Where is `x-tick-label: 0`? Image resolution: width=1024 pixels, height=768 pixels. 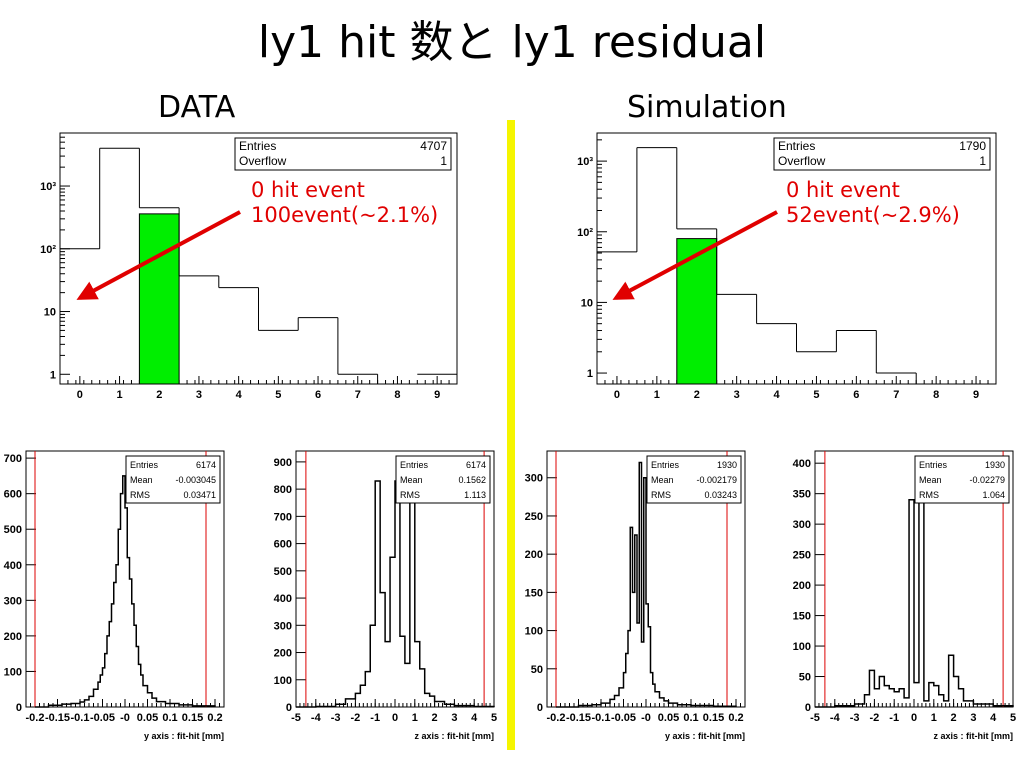
x-tick-label: 0 is located at coordinates (395, 718).